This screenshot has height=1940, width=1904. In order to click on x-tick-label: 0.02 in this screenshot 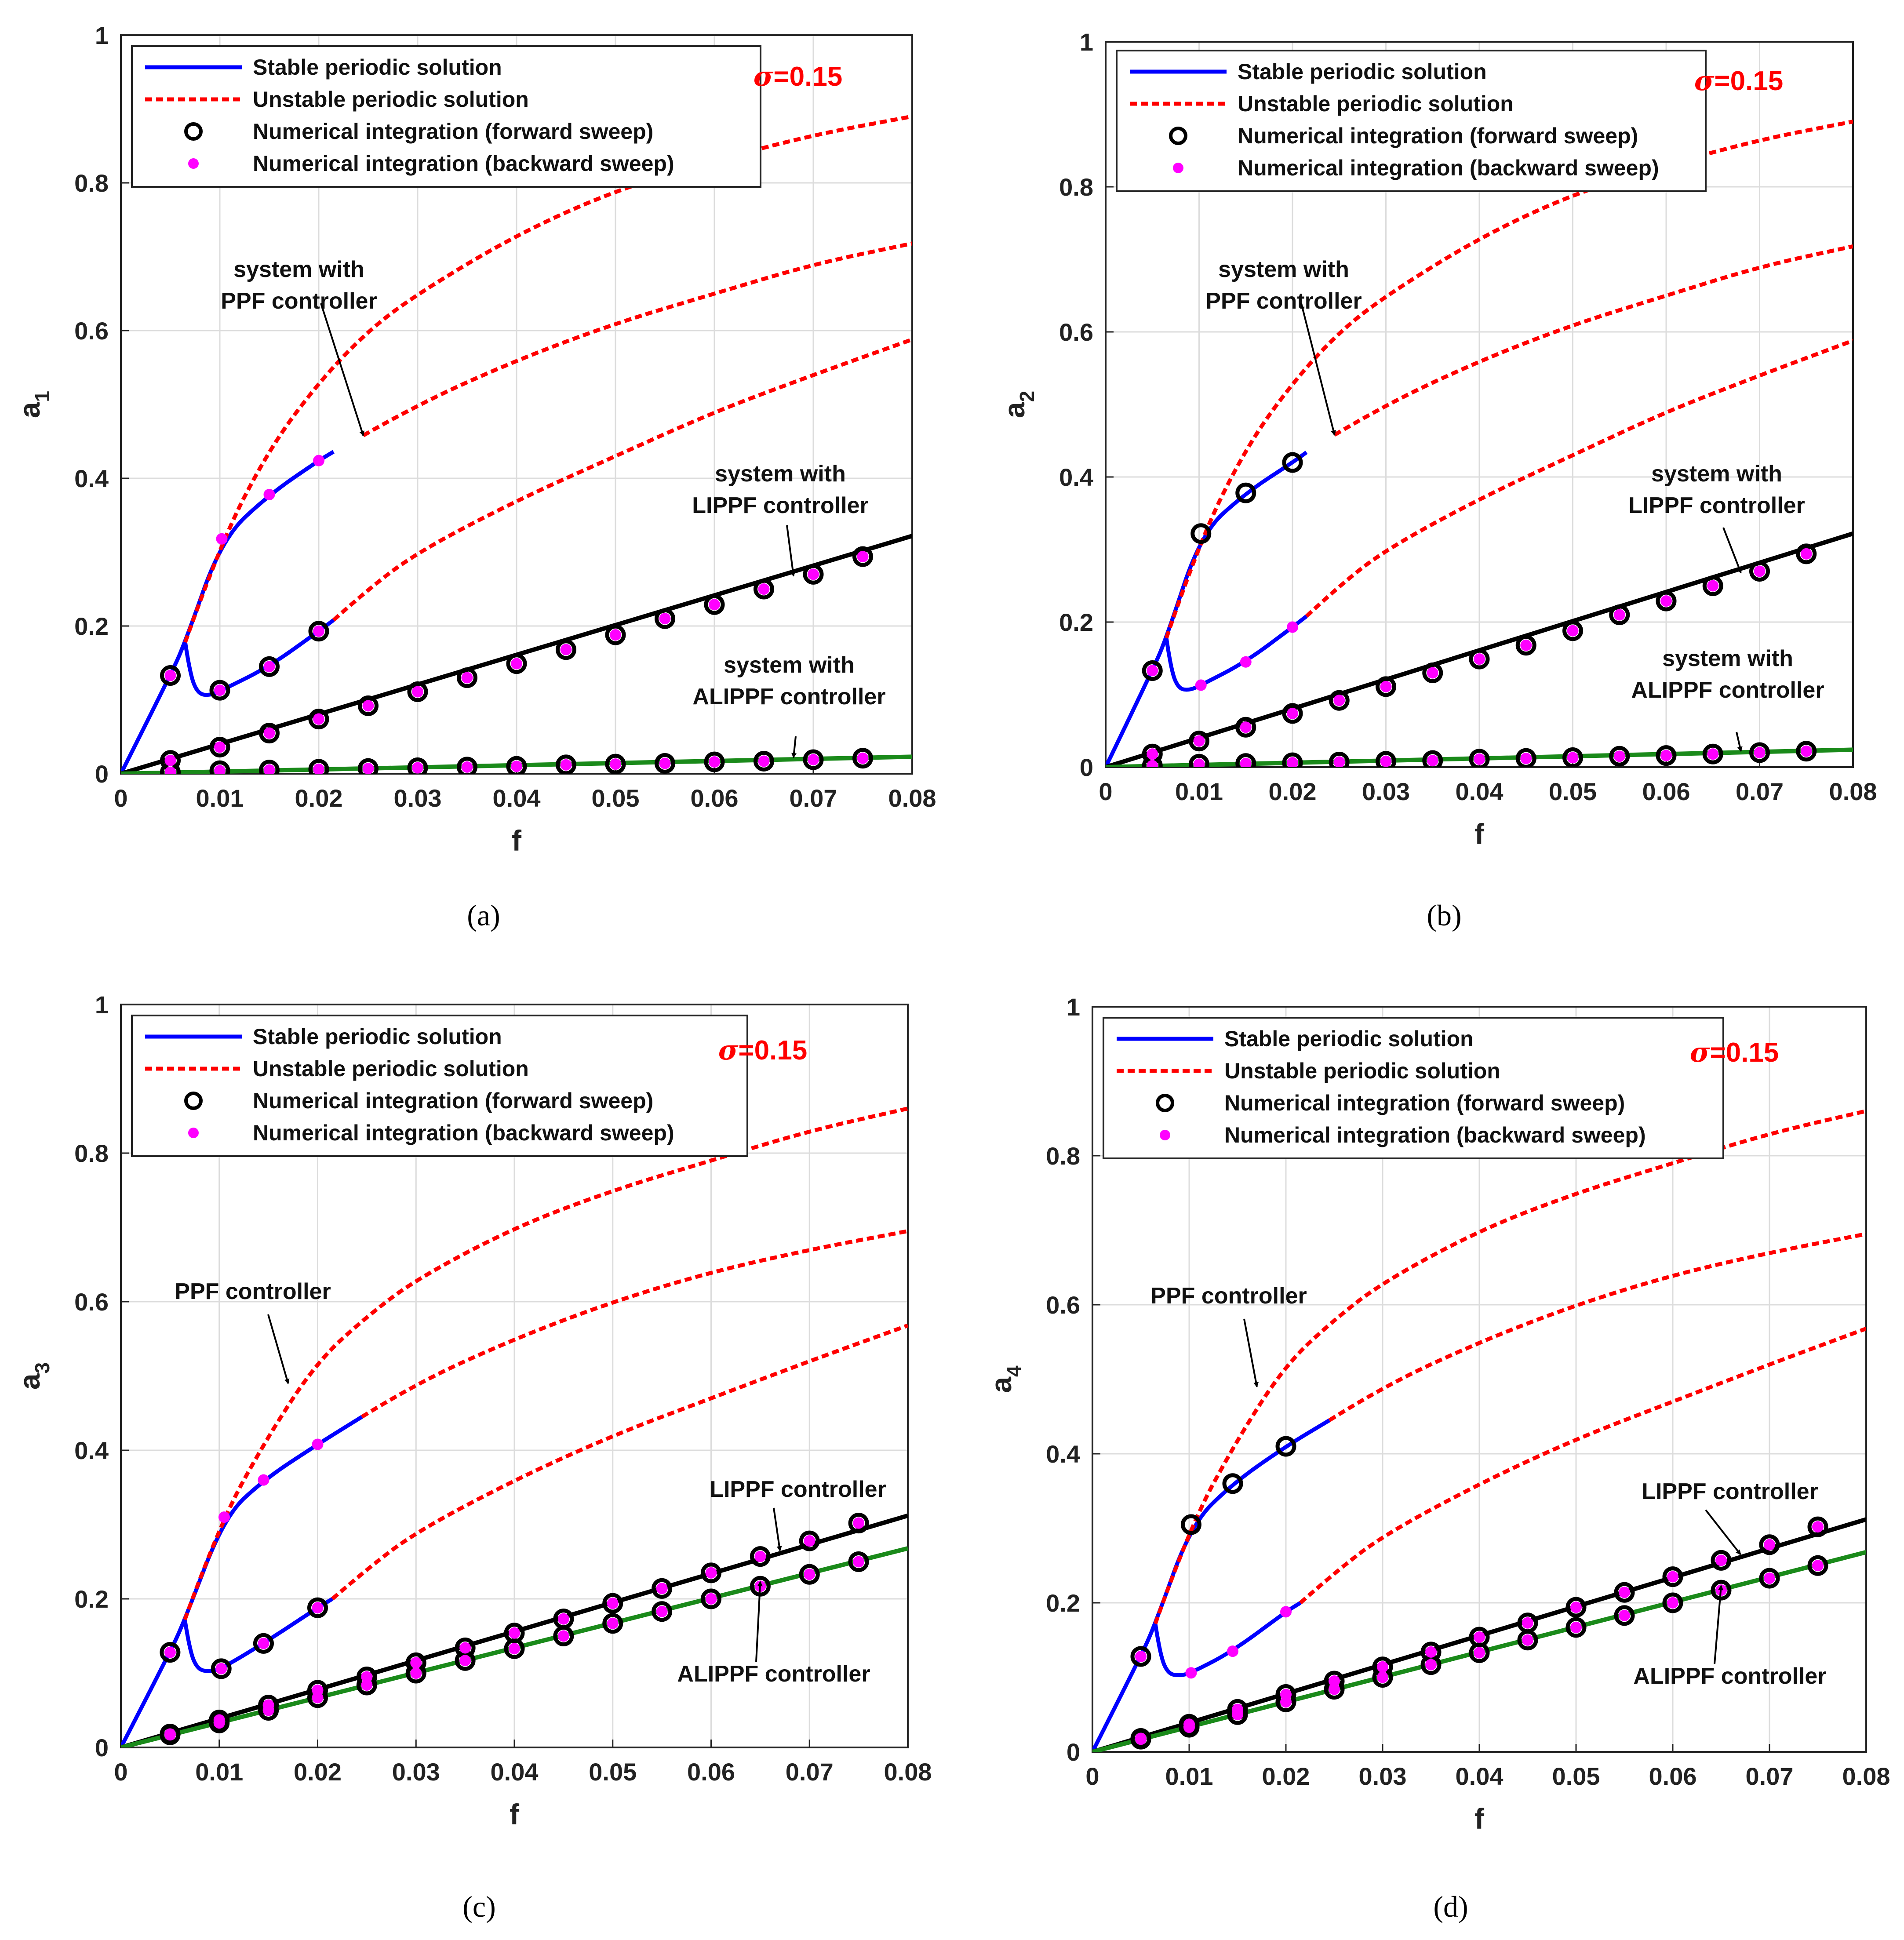, I will do `click(319, 798)`.